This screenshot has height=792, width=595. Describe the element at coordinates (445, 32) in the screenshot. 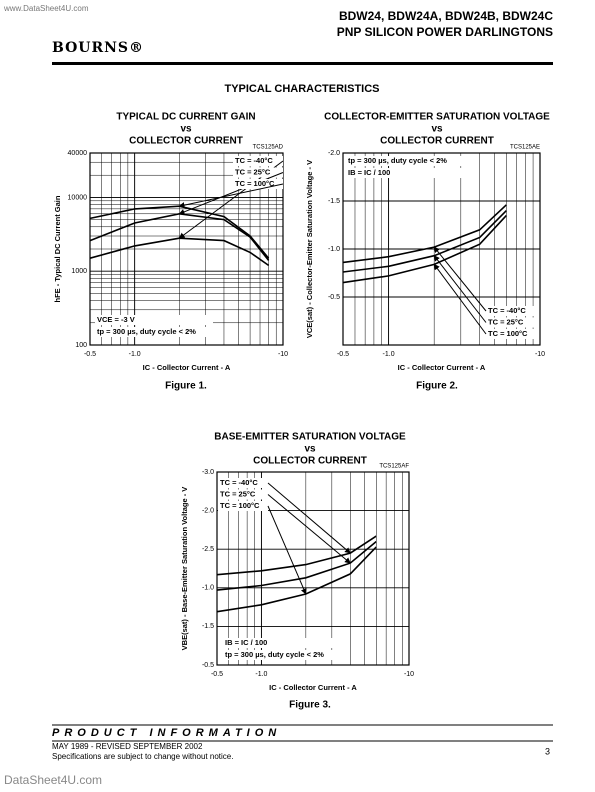

I see `subtitle: PNP SILICON POWER DARLINGTONS` at that location.